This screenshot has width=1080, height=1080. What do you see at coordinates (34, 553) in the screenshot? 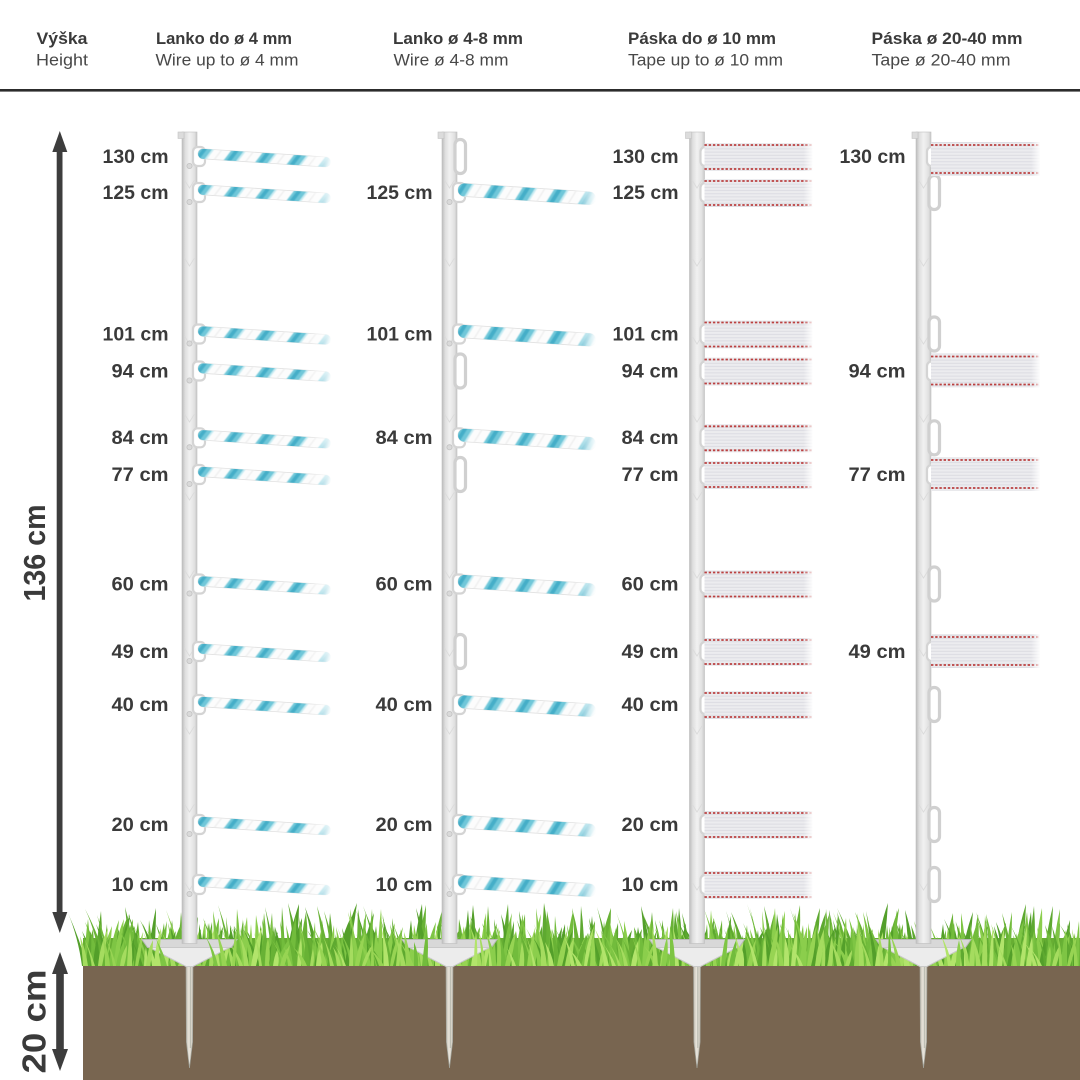
I see `svg-text: 136 cm` at bounding box center [34, 553].